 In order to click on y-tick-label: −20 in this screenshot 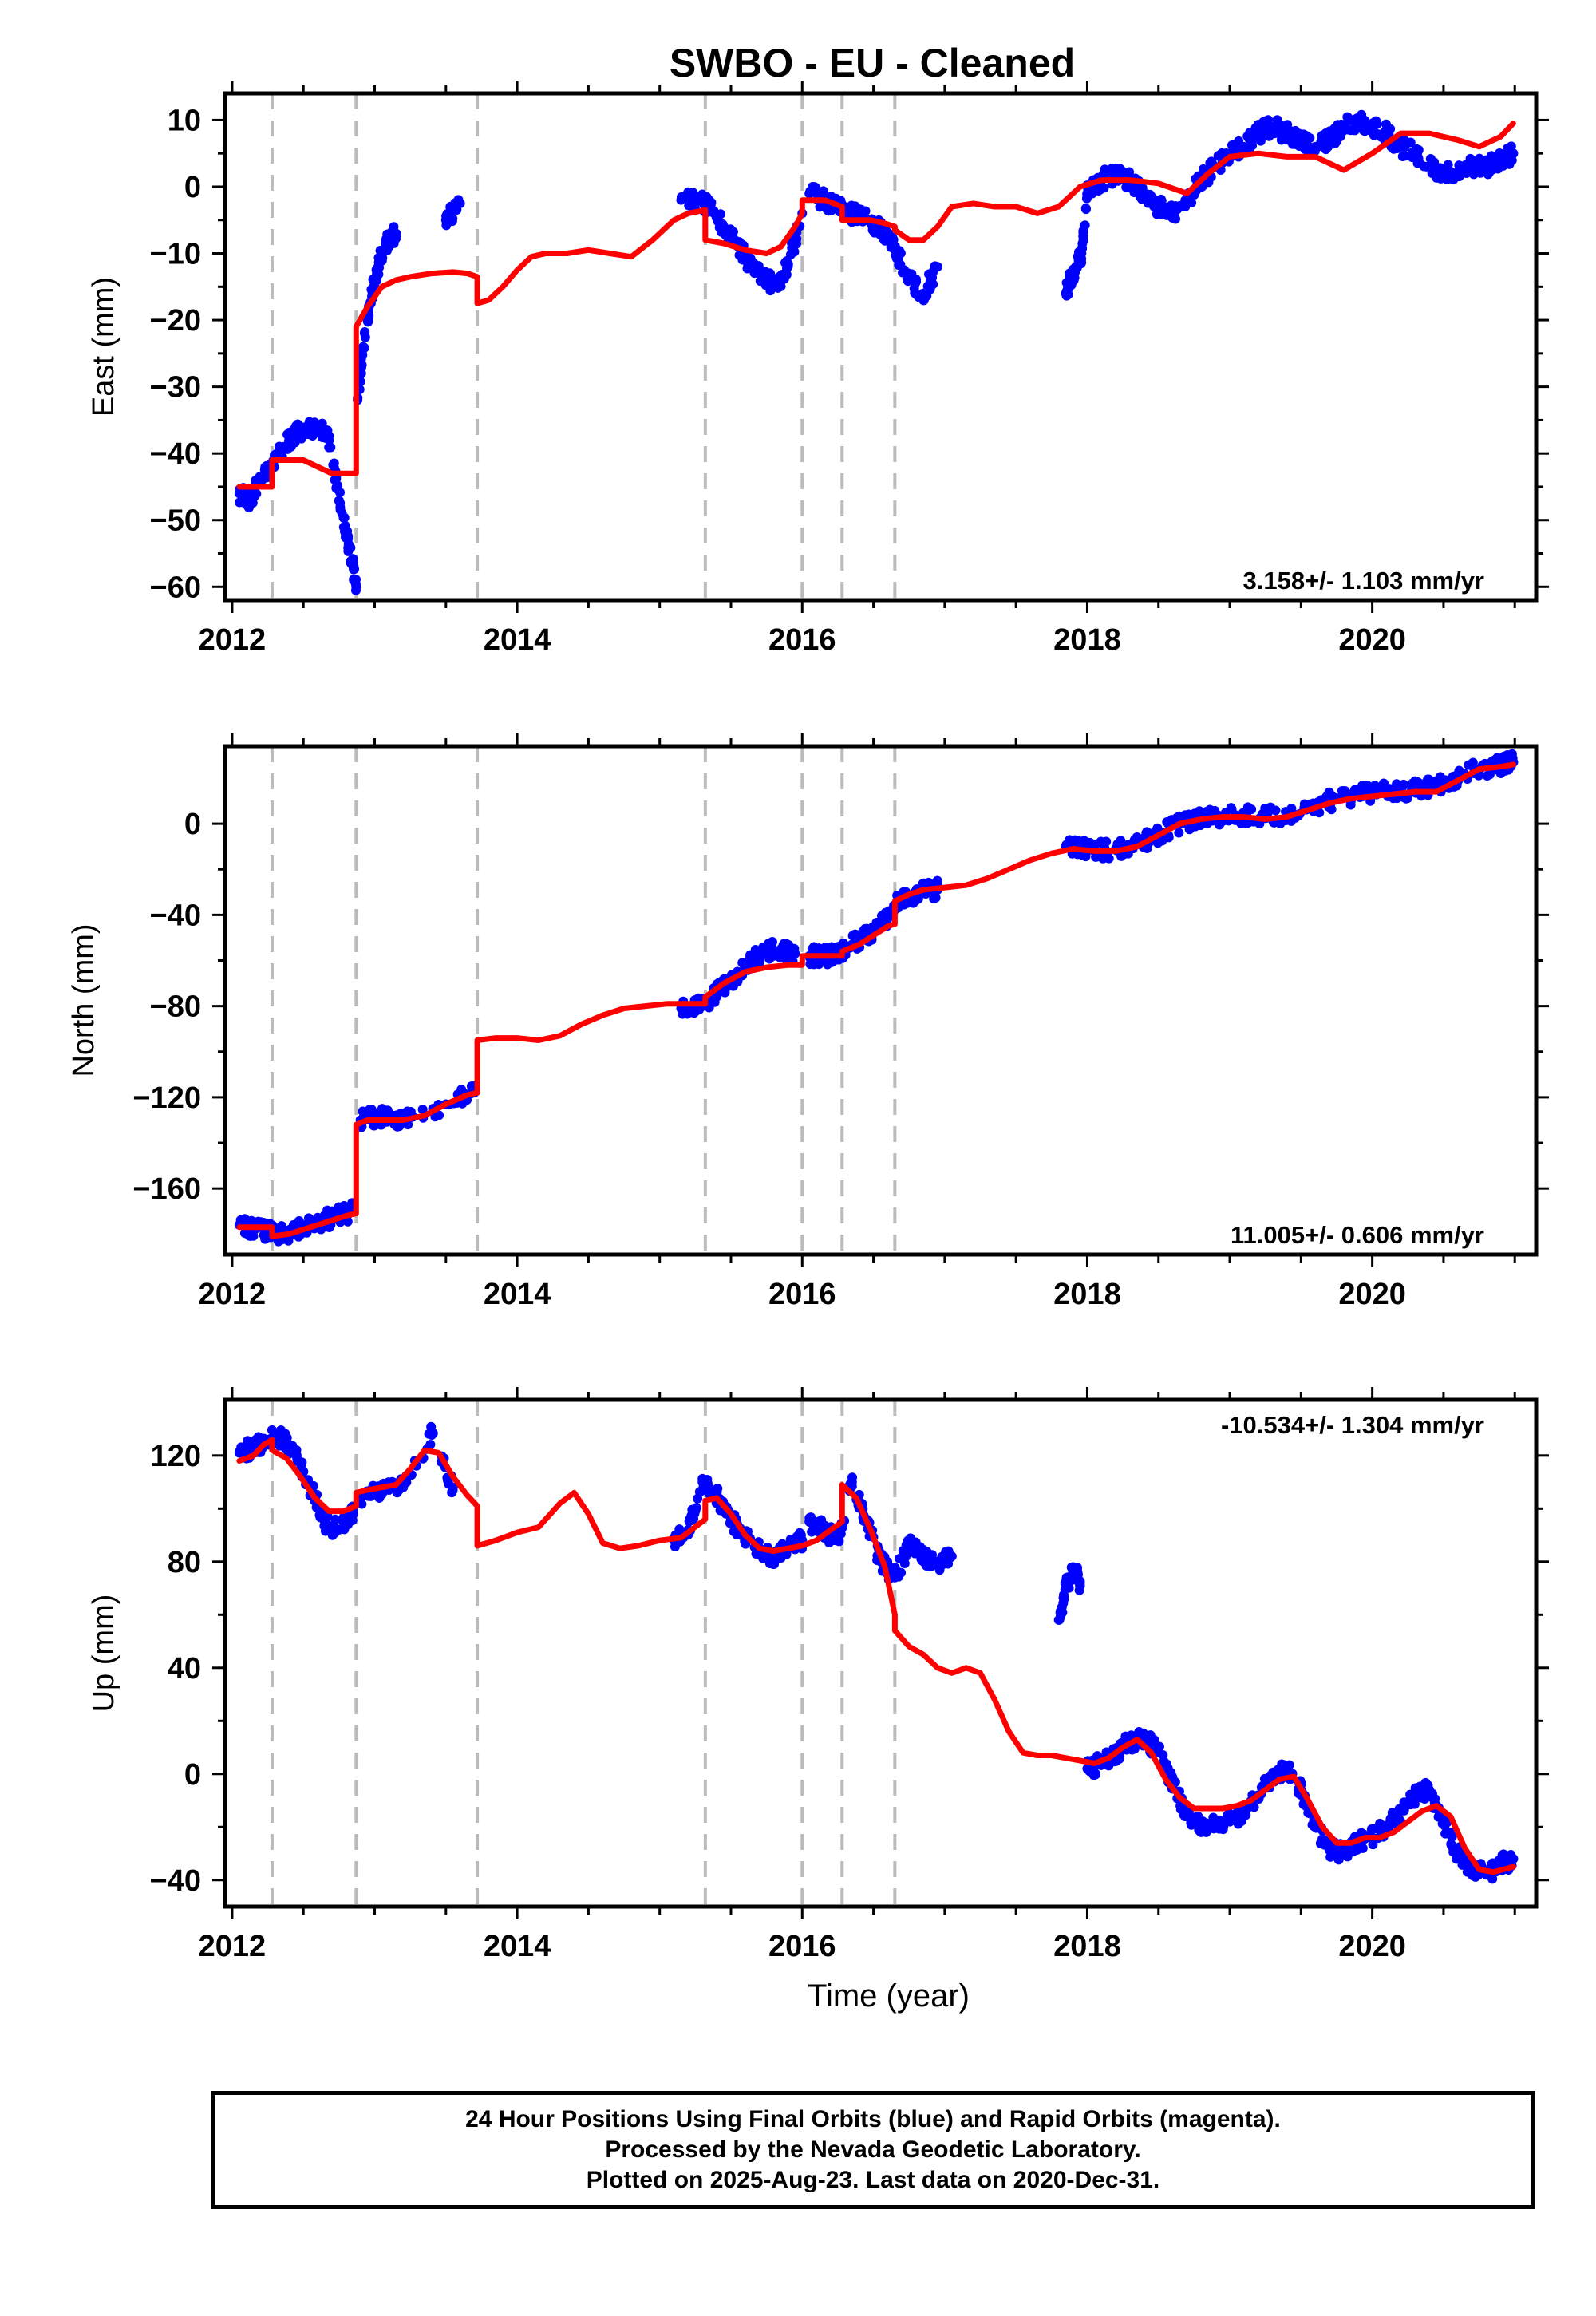, I will do `click(175, 321)`.